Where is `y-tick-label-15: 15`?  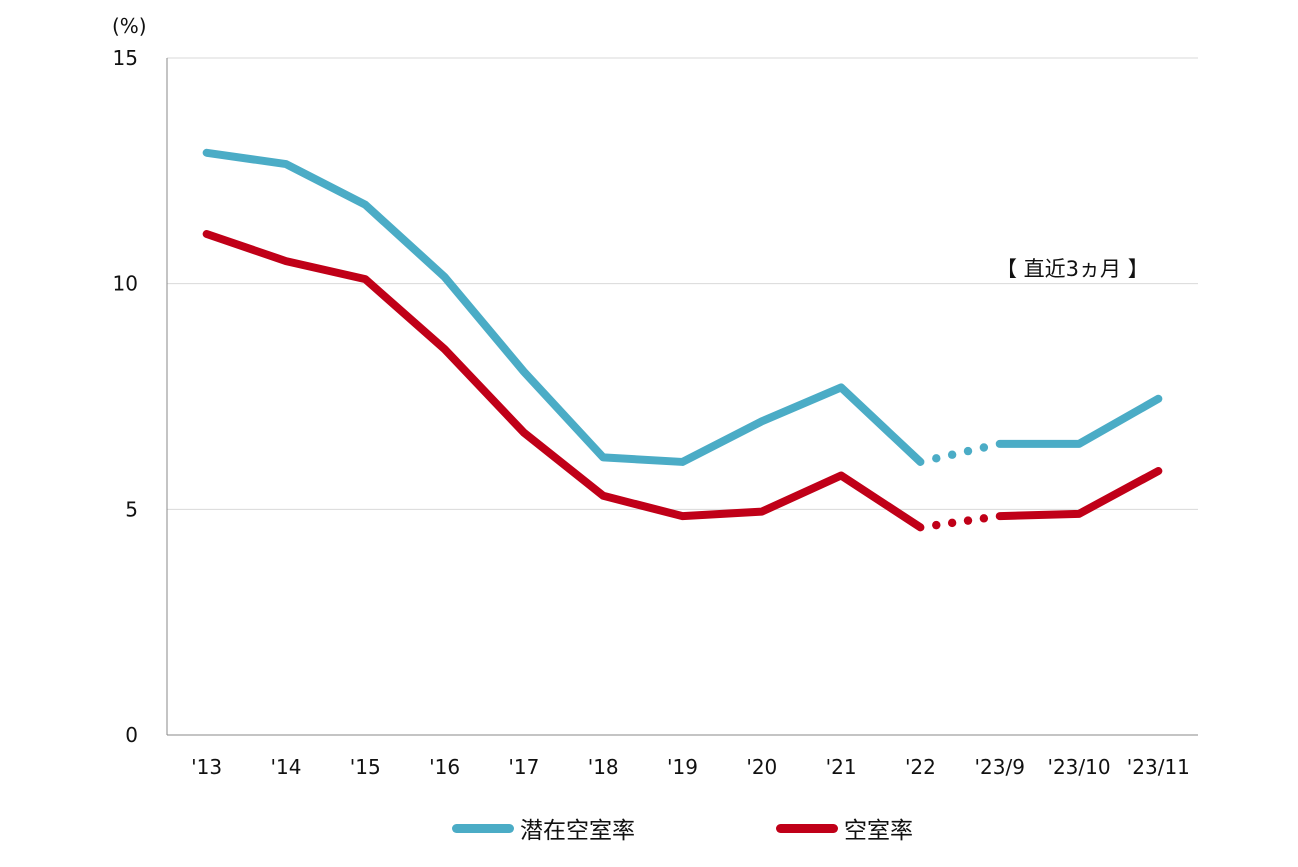
y-tick-label-15: 15 is located at coordinates (125, 58).